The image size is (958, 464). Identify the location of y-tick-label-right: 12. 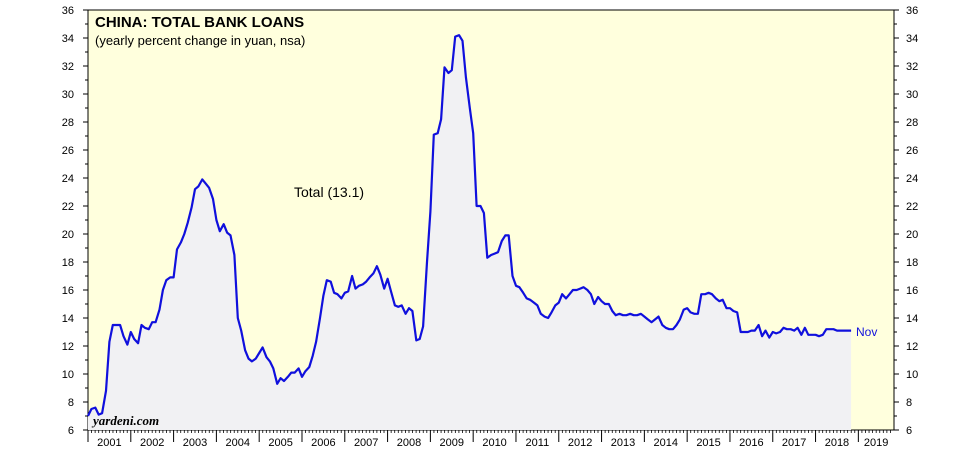
(912, 347).